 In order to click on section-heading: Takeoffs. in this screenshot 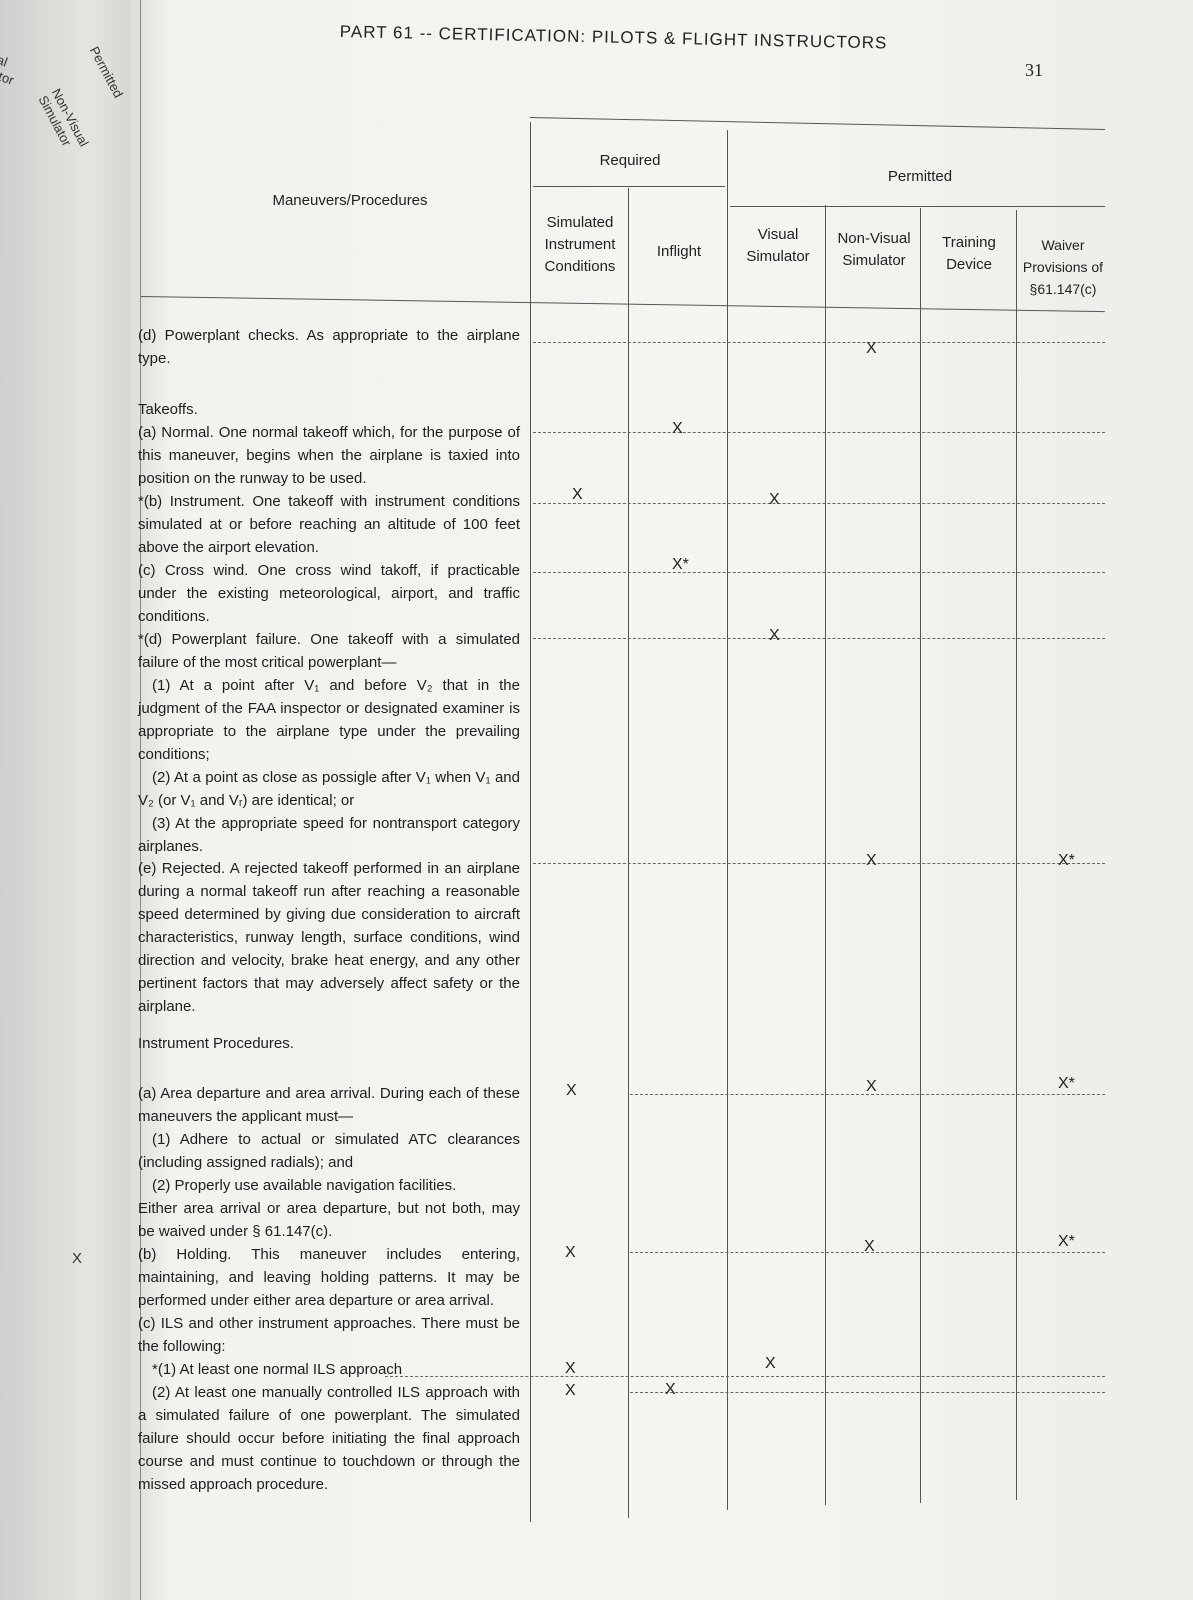, I will do `click(168, 409)`.